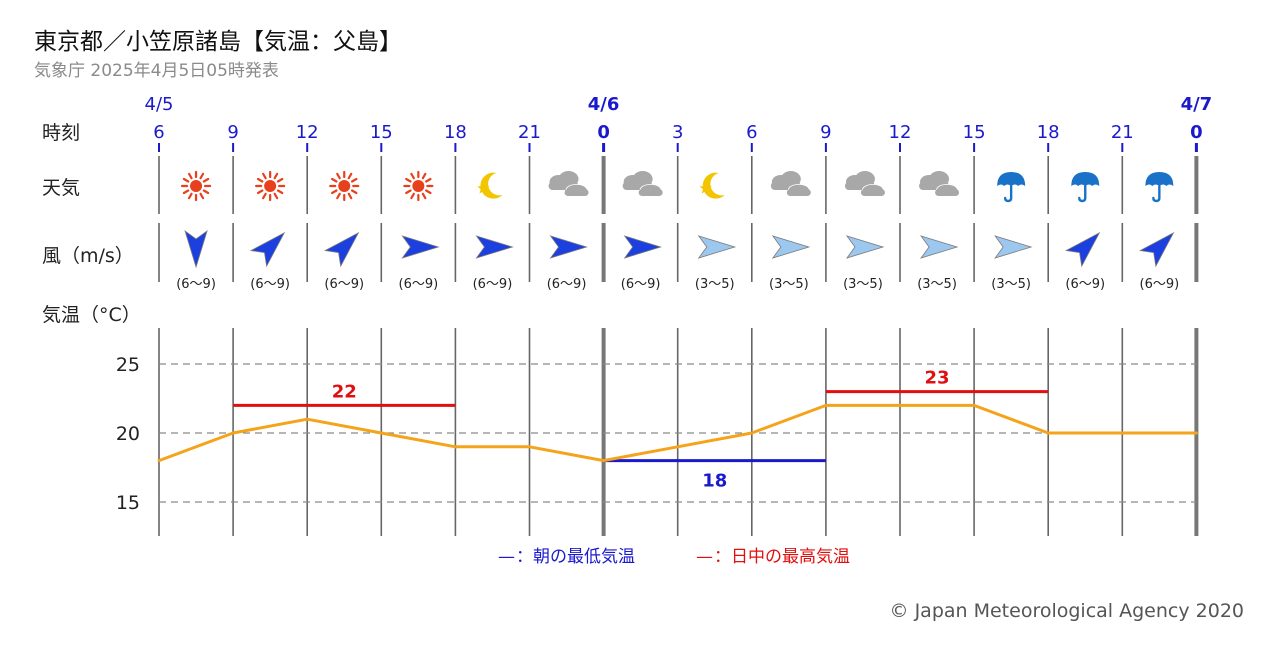 The image size is (1280, 657). I want to click on moon-icon, so click(712, 185).